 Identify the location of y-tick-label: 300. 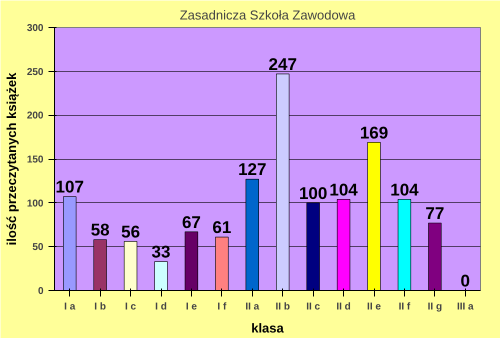
(35, 28).